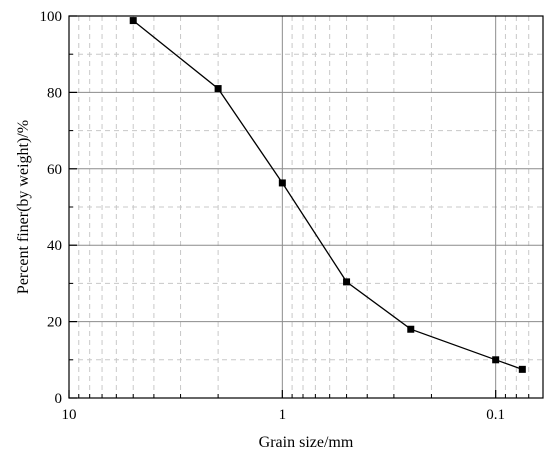 This screenshot has width=550, height=457. I want to click on y-tick-label: 60, so click(54, 170).